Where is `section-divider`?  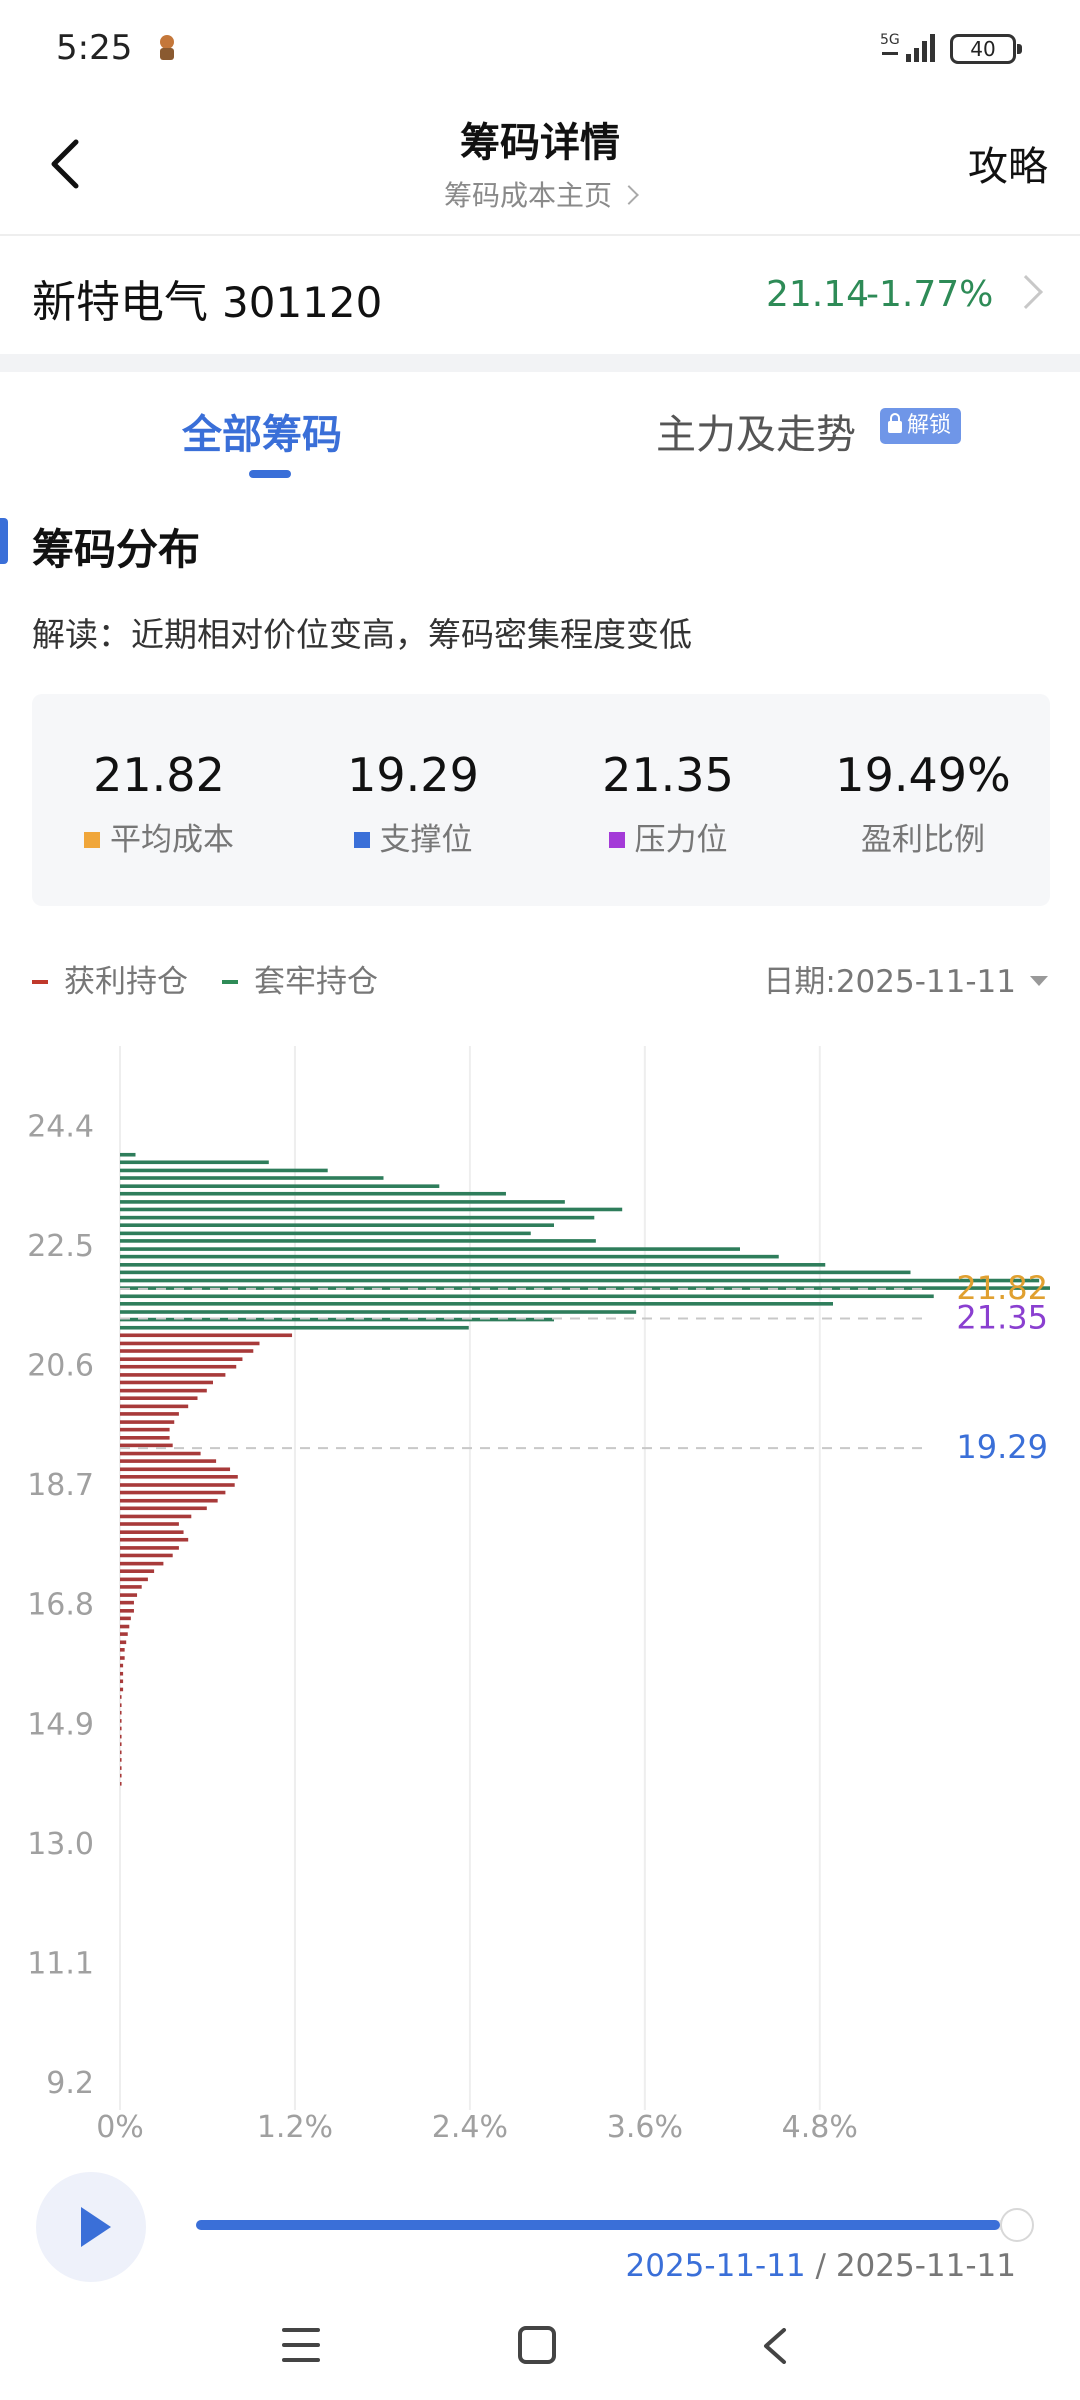
section-divider is located at coordinates (540, 363).